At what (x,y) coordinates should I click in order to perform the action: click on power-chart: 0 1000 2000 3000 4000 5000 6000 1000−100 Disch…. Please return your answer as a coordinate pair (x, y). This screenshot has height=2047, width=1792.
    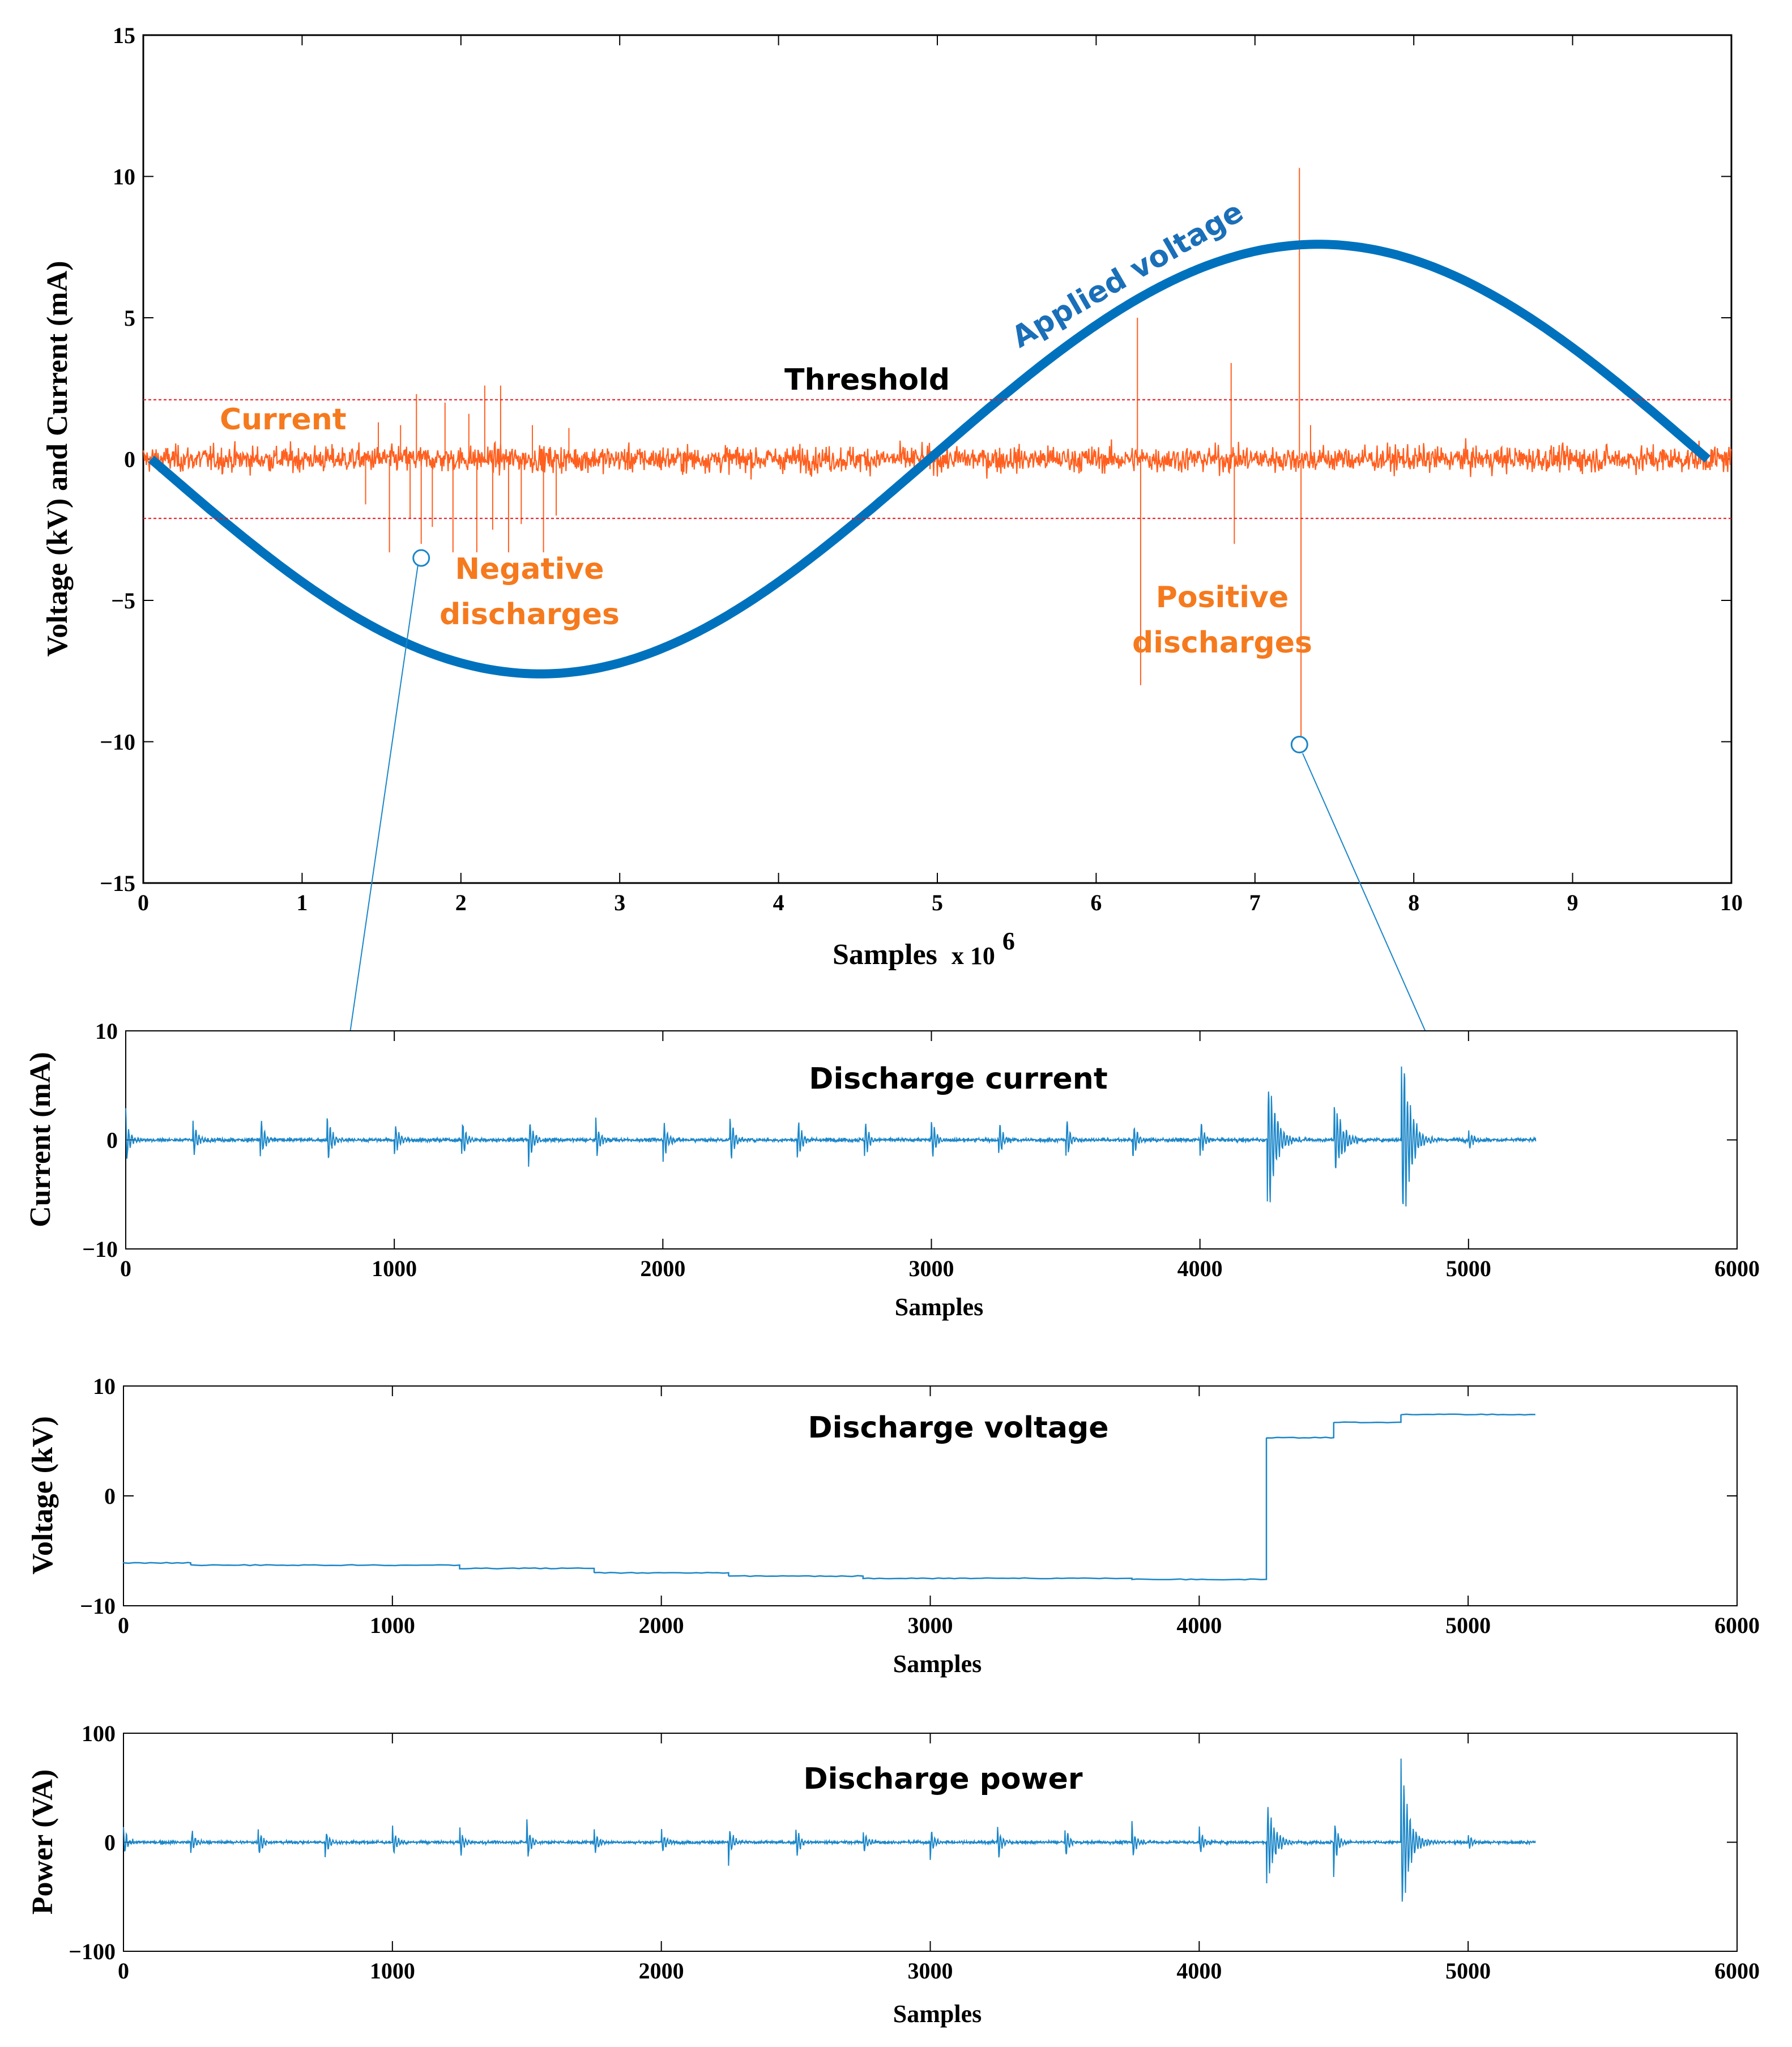
    Looking at the image, I should click on (893, 1874).